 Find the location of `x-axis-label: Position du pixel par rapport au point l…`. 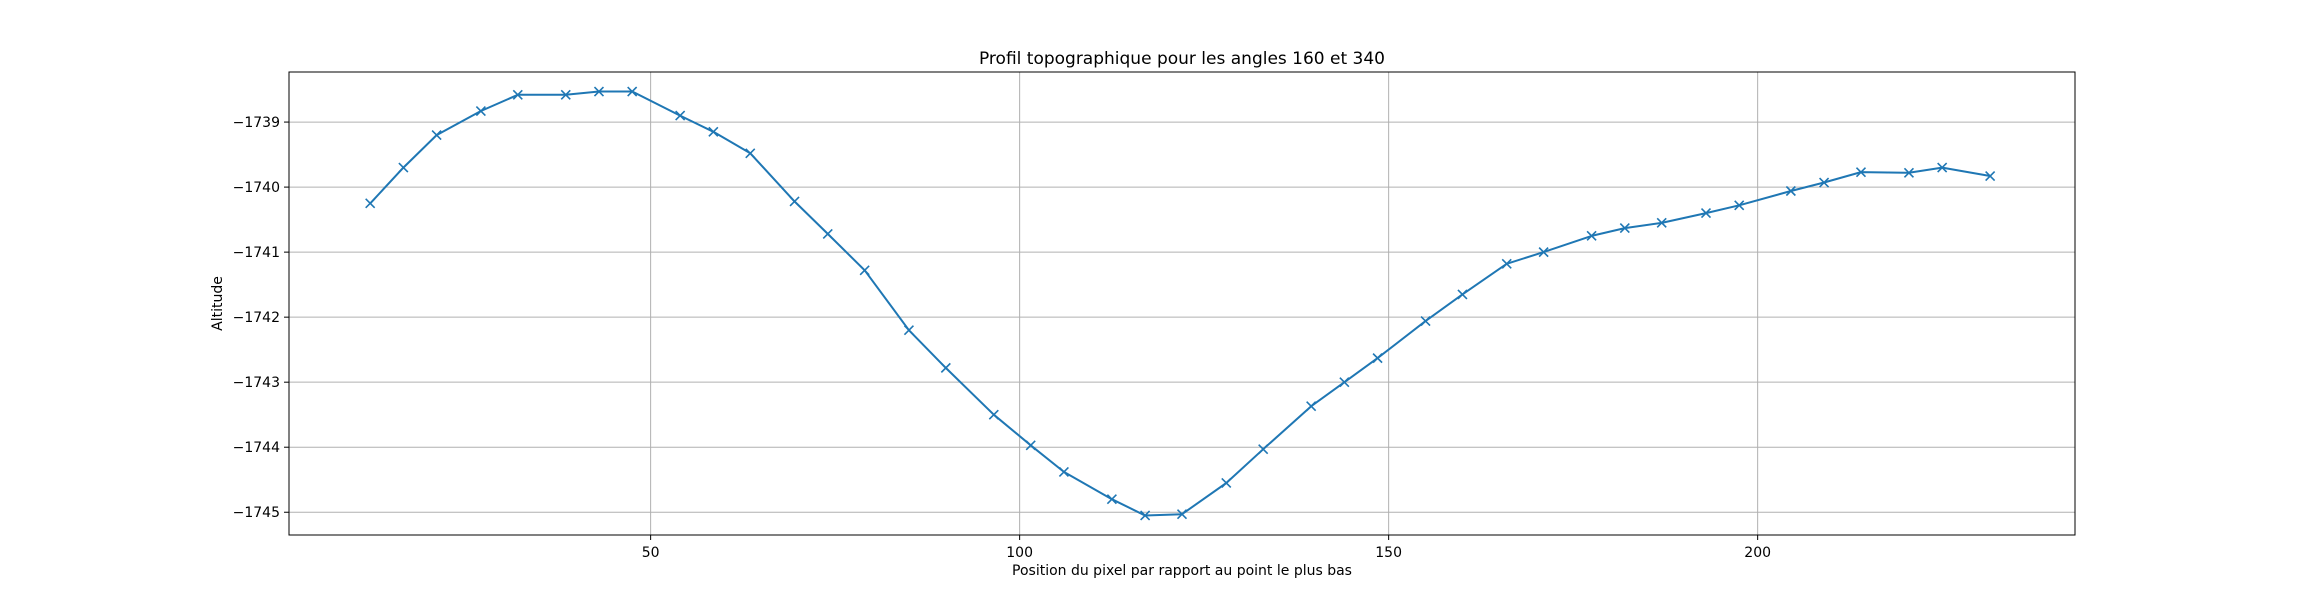

x-axis-label: Position du pixel par rapport au point l… is located at coordinates (1182, 571).